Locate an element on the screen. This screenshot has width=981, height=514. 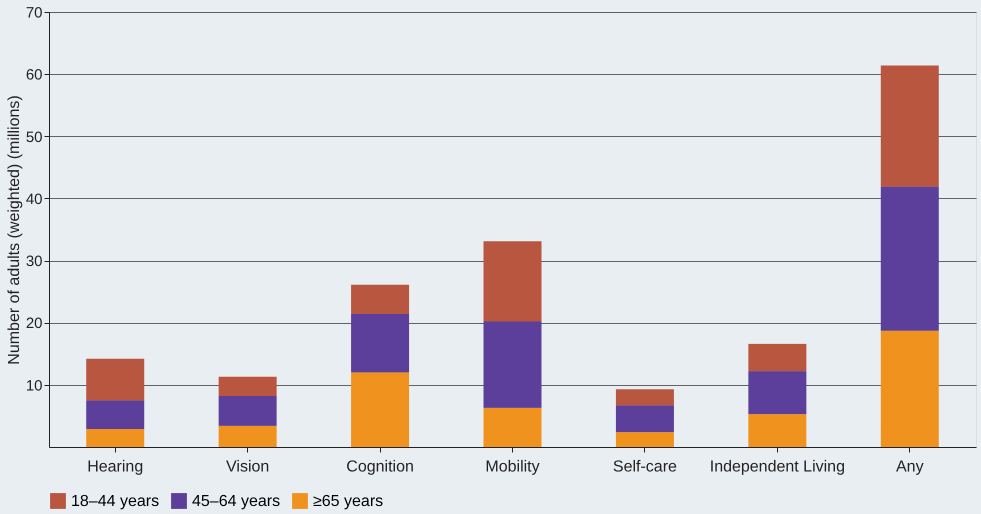
y-tick-label: 30 is located at coordinates (34, 261).